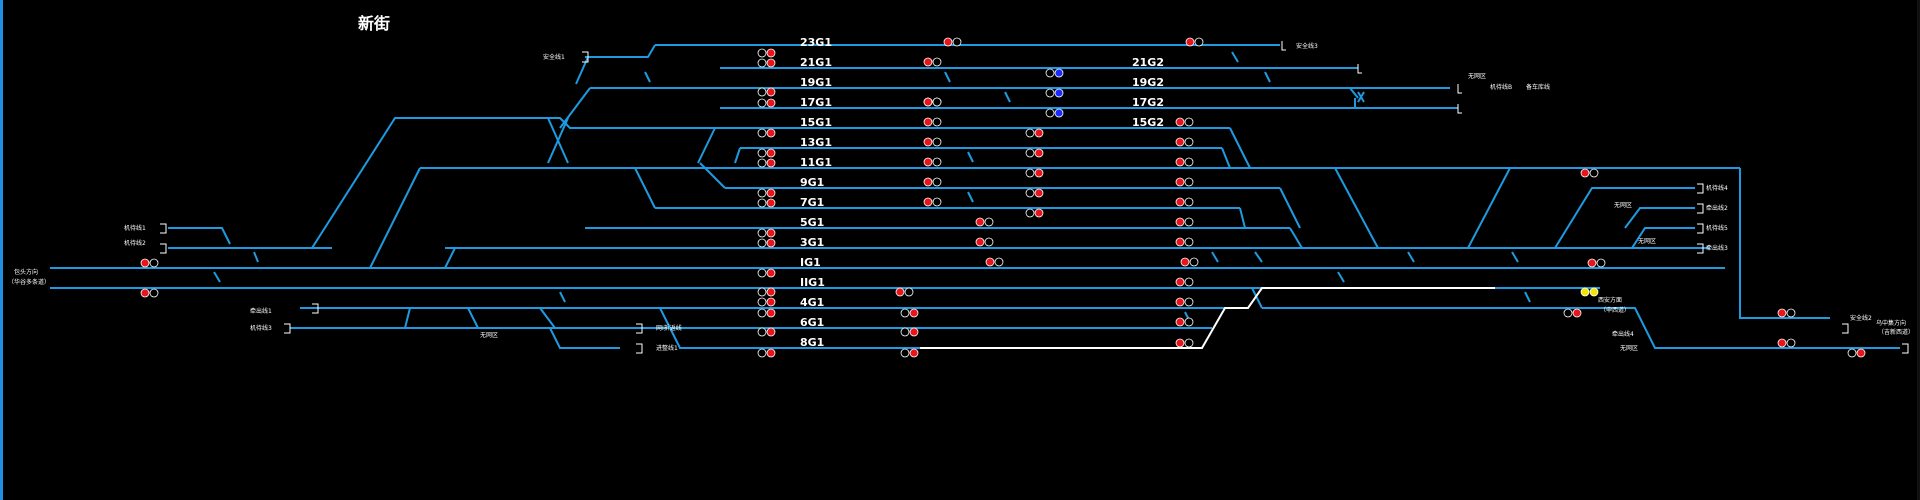  What do you see at coordinates (1184, 343) in the screenshot?
I see `signal-8g1-east` at bounding box center [1184, 343].